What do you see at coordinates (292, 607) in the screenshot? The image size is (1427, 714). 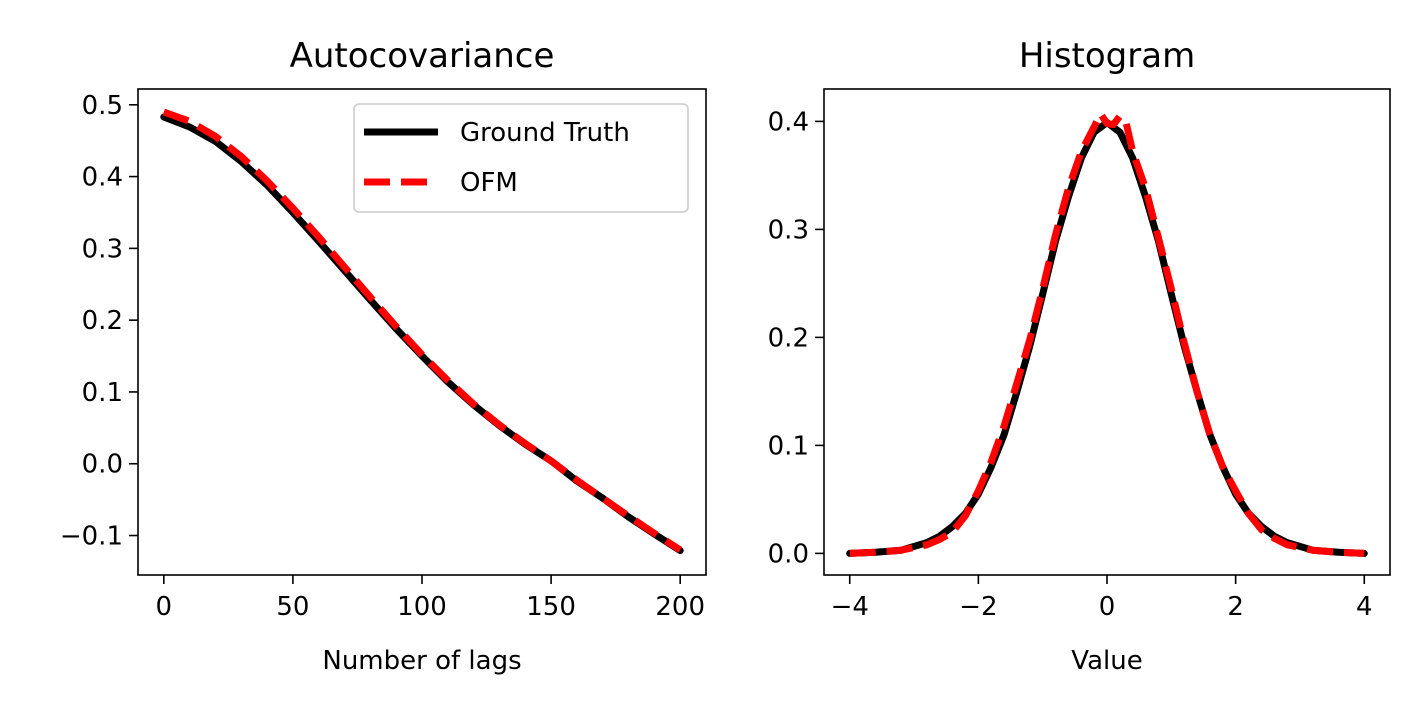 I see `x-tick-label: 50` at bounding box center [292, 607].